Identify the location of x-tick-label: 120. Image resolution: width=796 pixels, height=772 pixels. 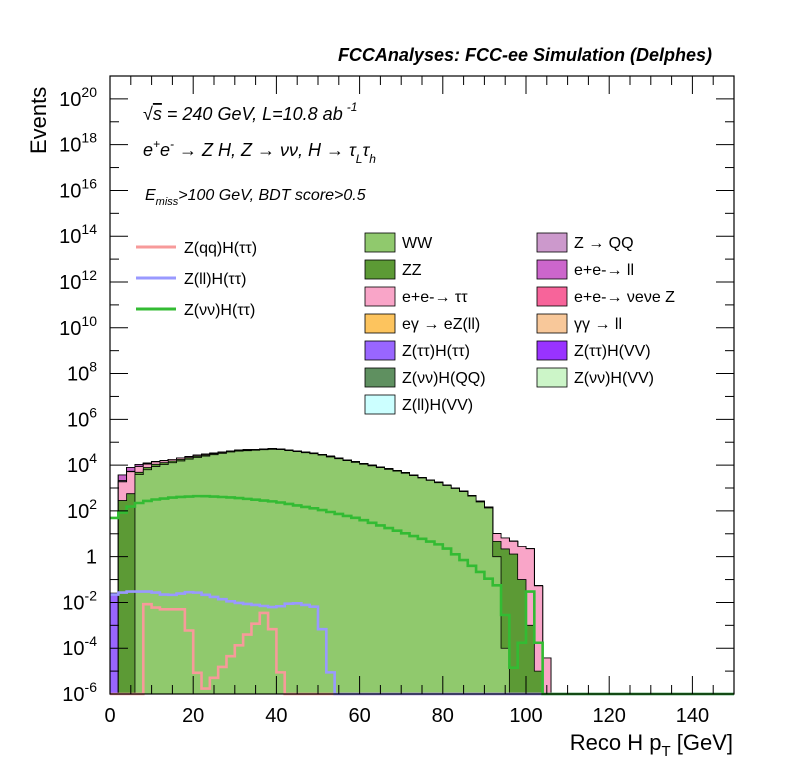
(609, 716).